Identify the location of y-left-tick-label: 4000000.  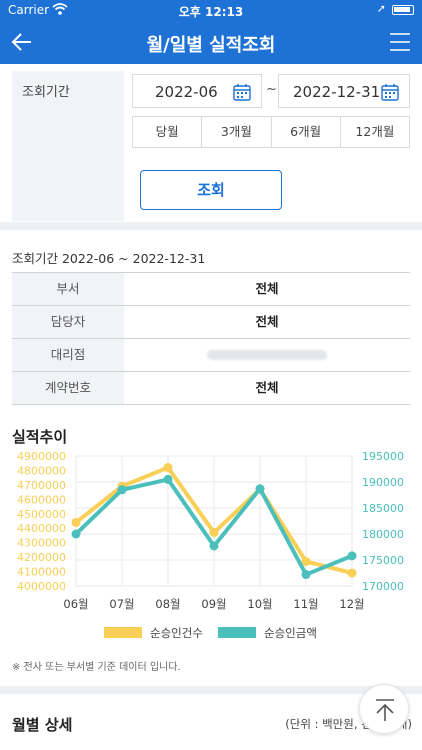
(41, 586).